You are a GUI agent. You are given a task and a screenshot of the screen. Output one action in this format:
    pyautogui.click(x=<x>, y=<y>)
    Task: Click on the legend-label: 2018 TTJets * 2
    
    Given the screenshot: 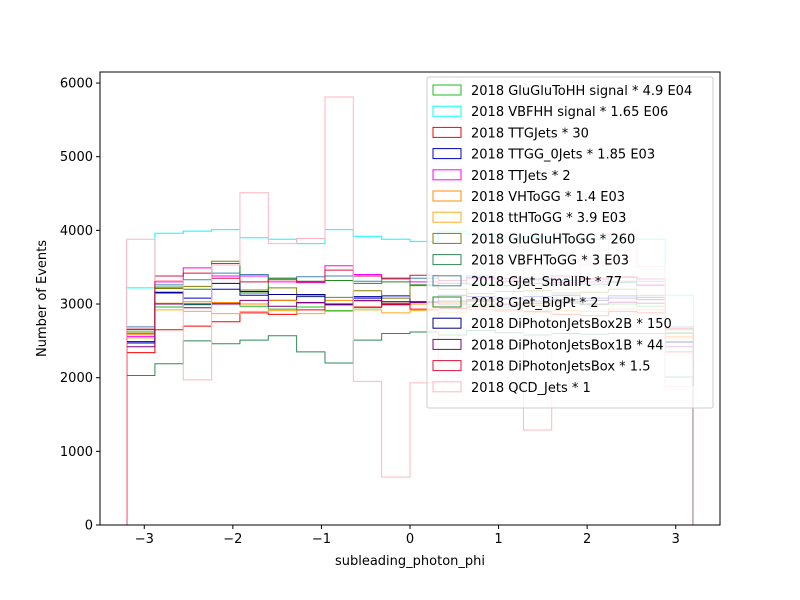 What is the action you would take?
    pyautogui.click(x=521, y=176)
    